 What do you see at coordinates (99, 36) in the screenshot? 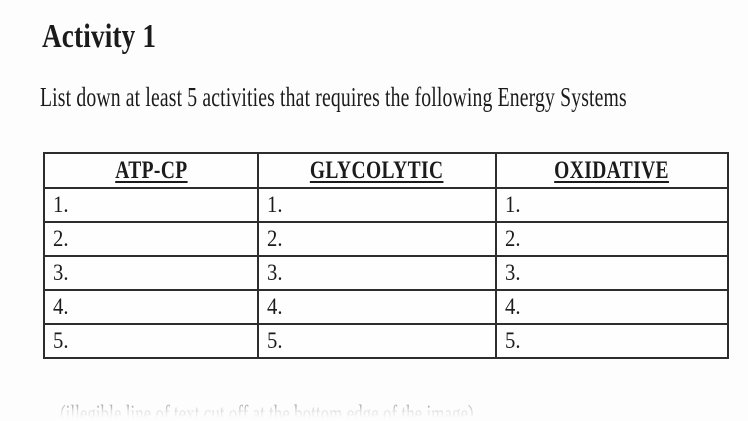
I see `activity-title: Activity 1` at bounding box center [99, 36].